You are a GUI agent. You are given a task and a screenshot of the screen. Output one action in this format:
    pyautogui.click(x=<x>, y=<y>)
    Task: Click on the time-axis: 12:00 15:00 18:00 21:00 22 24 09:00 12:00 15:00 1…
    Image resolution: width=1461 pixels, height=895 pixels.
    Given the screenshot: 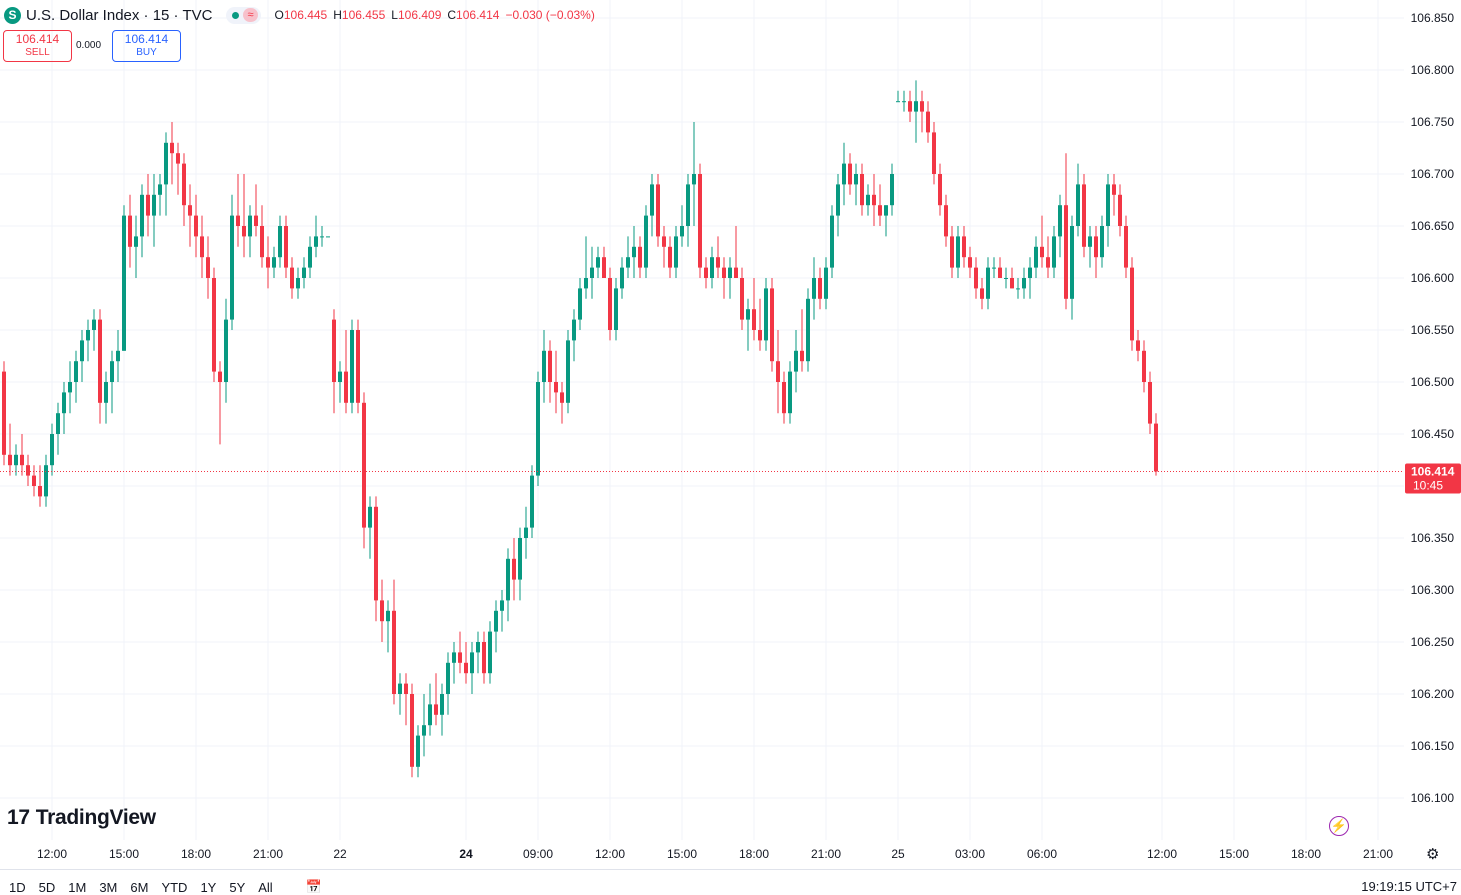 What is the action you would take?
    pyautogui.click(x=715, y=854)
    